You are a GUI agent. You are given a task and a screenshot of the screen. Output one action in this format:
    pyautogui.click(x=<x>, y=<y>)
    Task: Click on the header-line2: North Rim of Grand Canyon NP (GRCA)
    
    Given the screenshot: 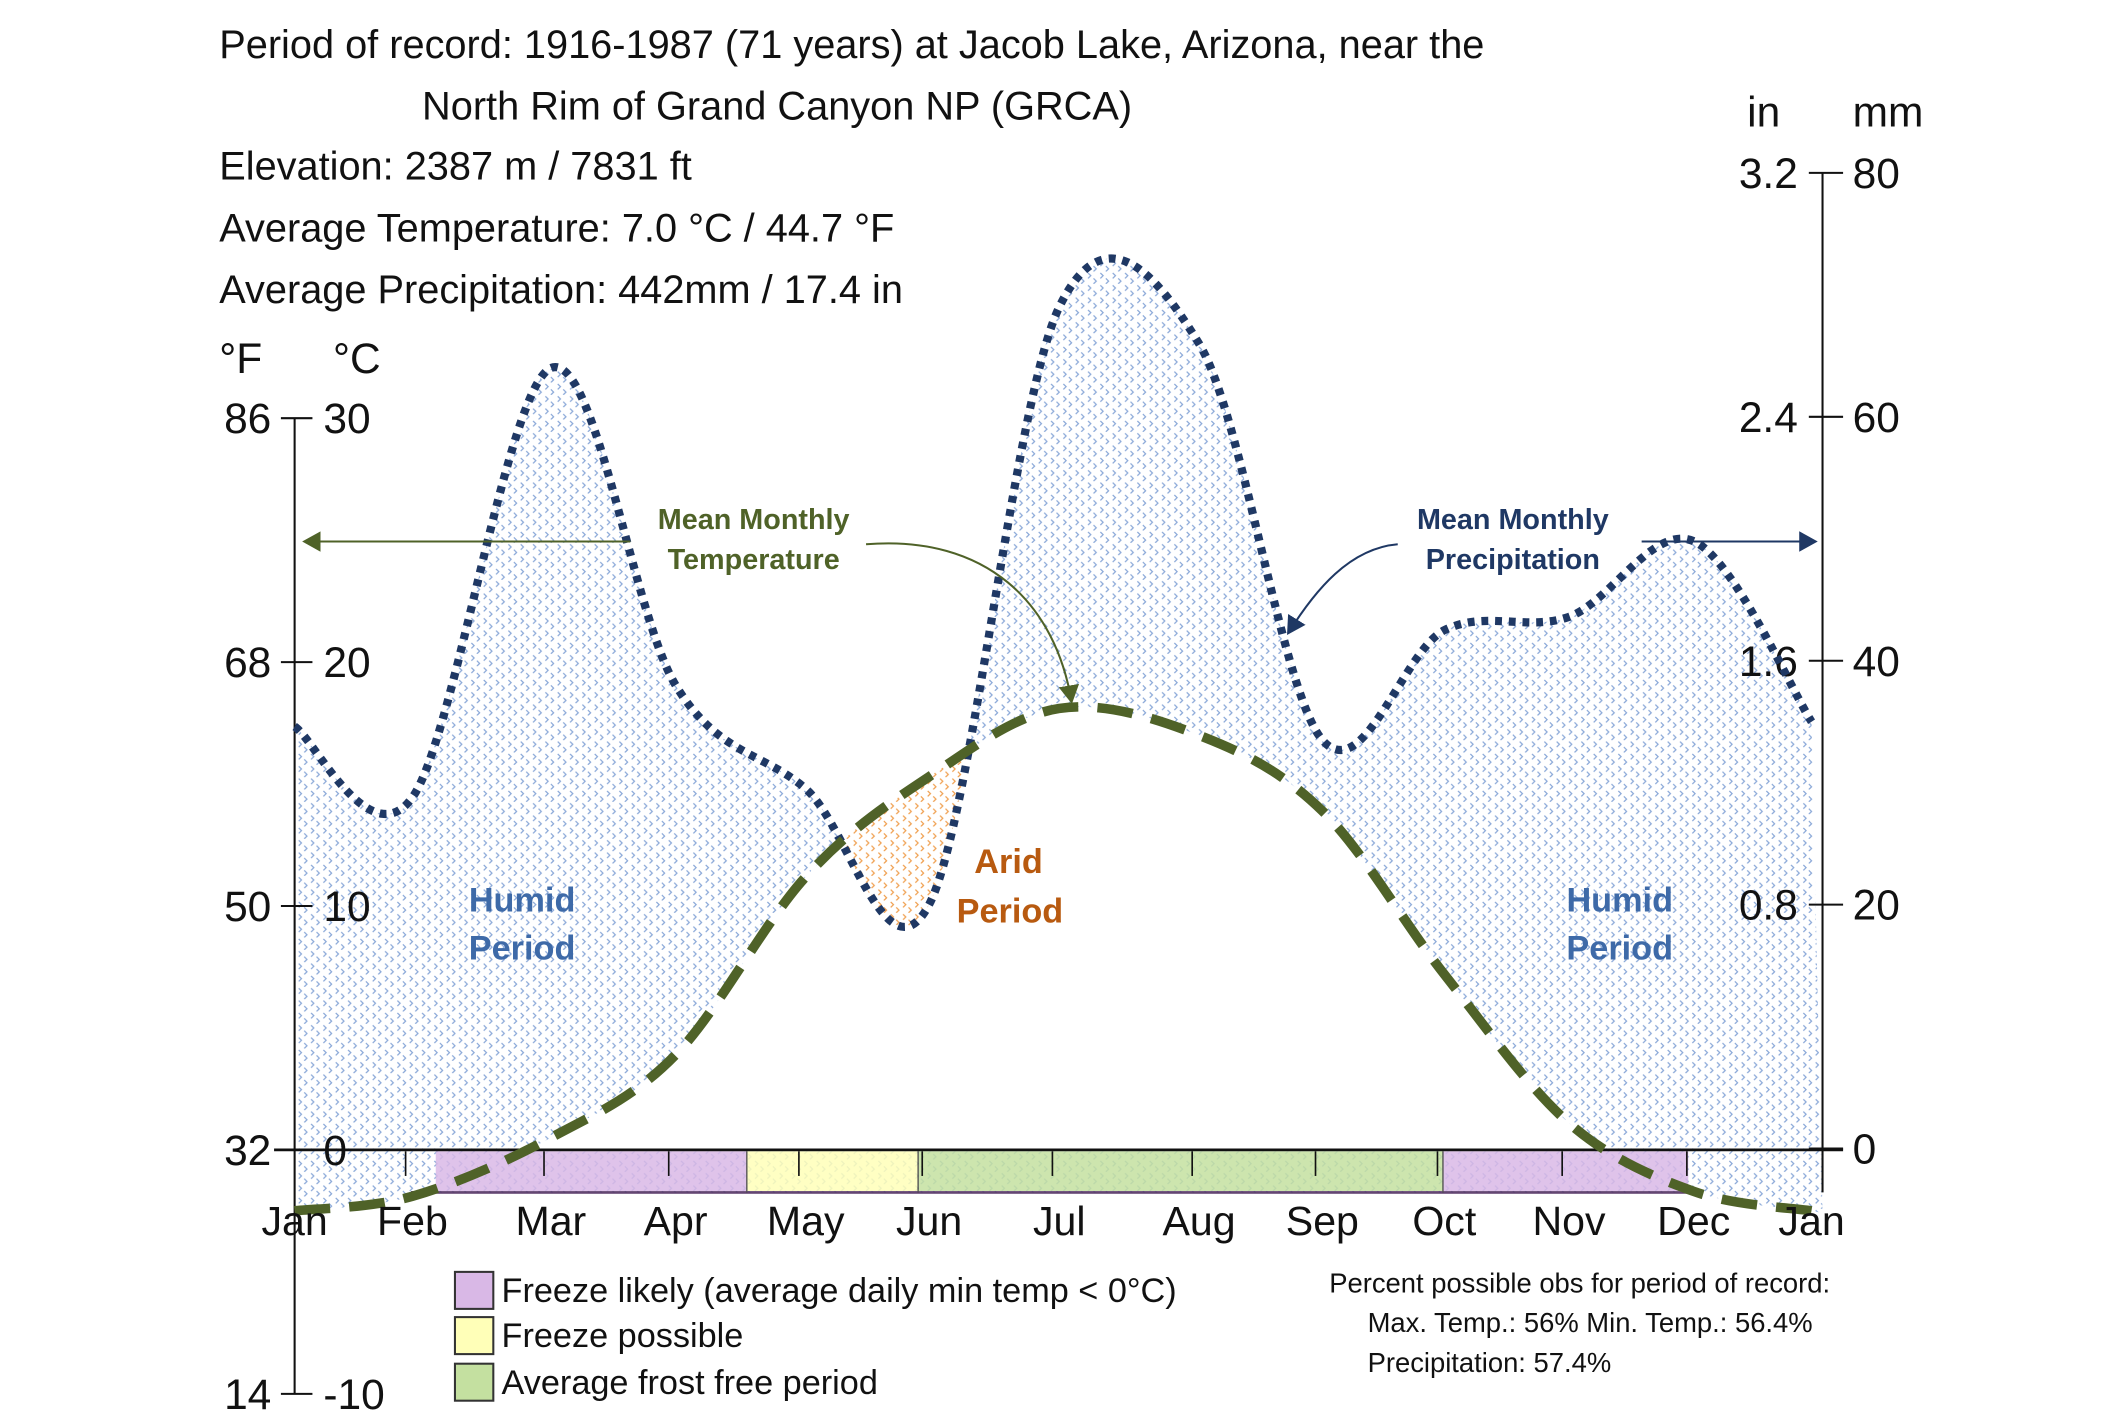 What is the action you would take?
    pyautogui.click(x=777, y=106)
    